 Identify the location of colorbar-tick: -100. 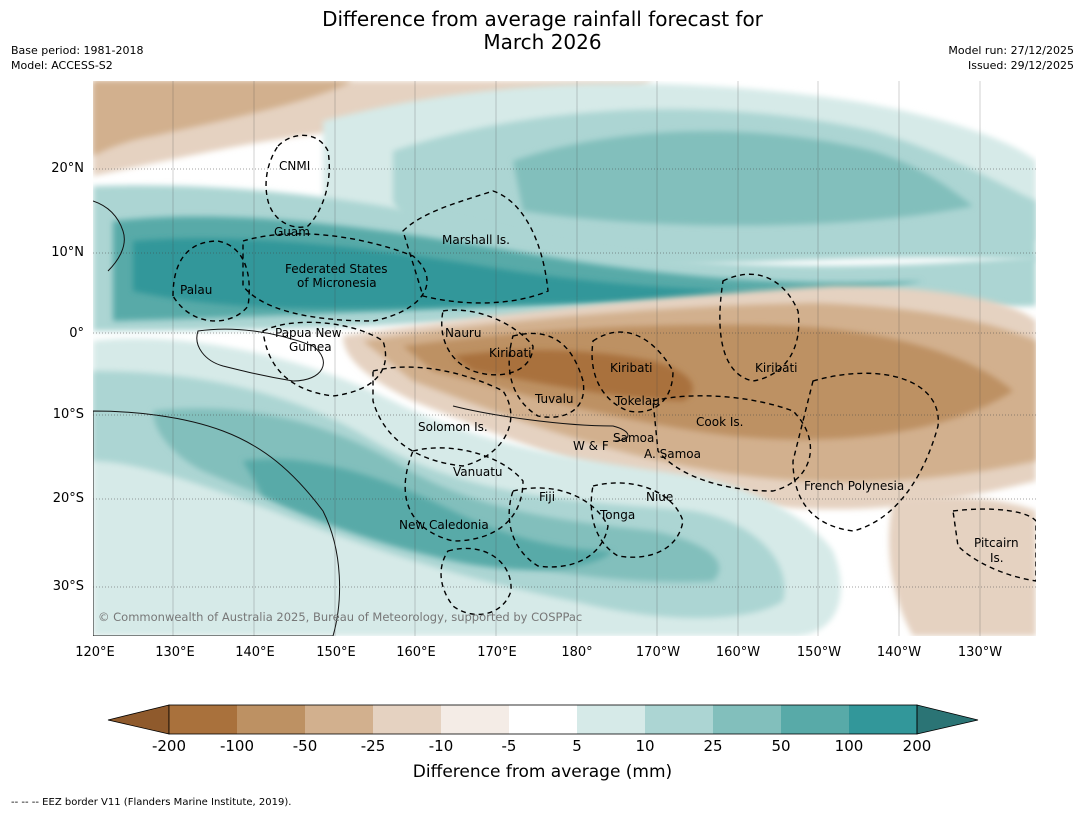
(237, 746).